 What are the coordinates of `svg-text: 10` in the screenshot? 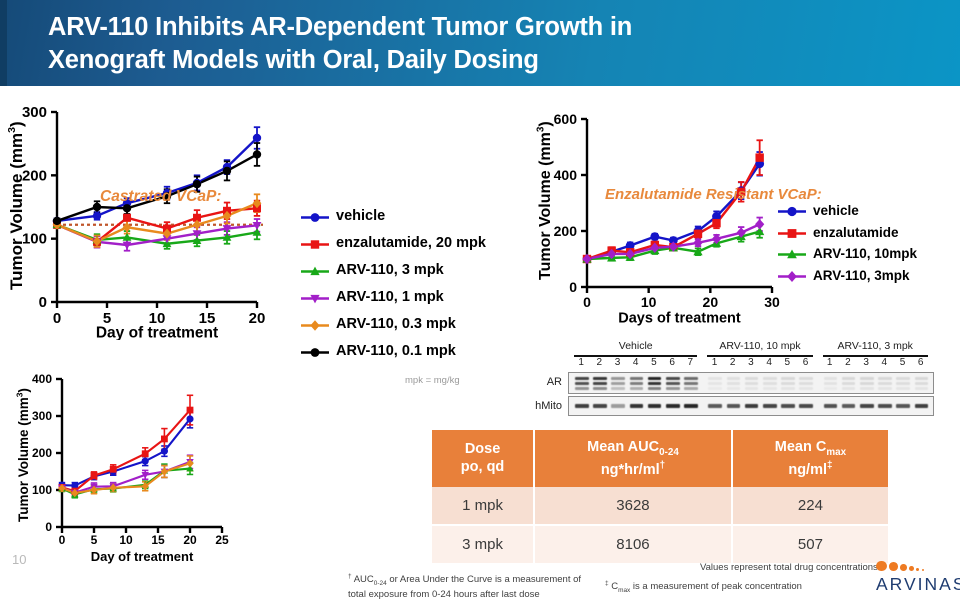 It's located at (157, 318).